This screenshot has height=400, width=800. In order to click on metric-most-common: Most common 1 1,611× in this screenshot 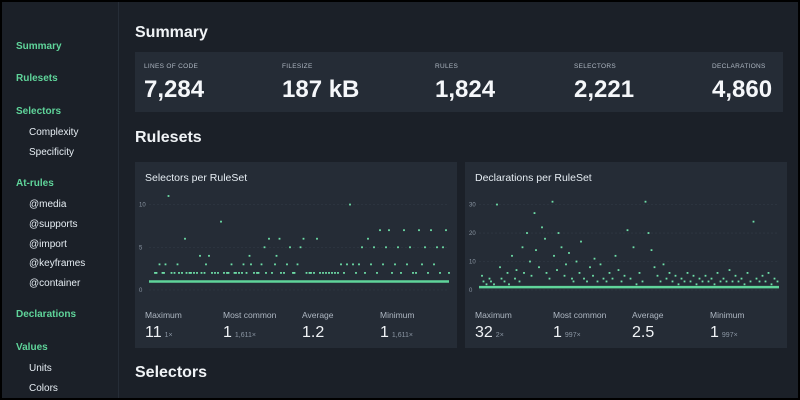, I will do `click(249, 326)`.